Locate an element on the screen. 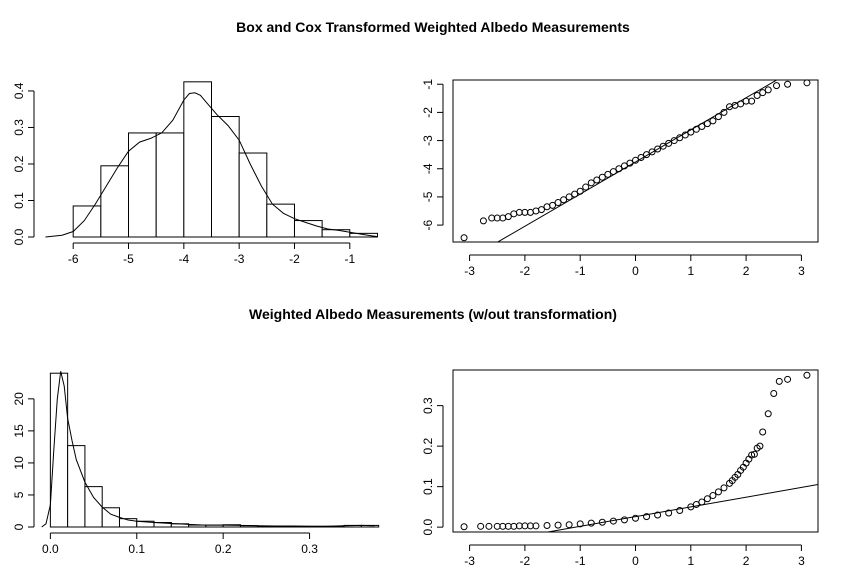  hist-raw-panel: 0.0 0.1 0.2 0.3 0 5 10 15 20 is located at coordinates (196, 463).